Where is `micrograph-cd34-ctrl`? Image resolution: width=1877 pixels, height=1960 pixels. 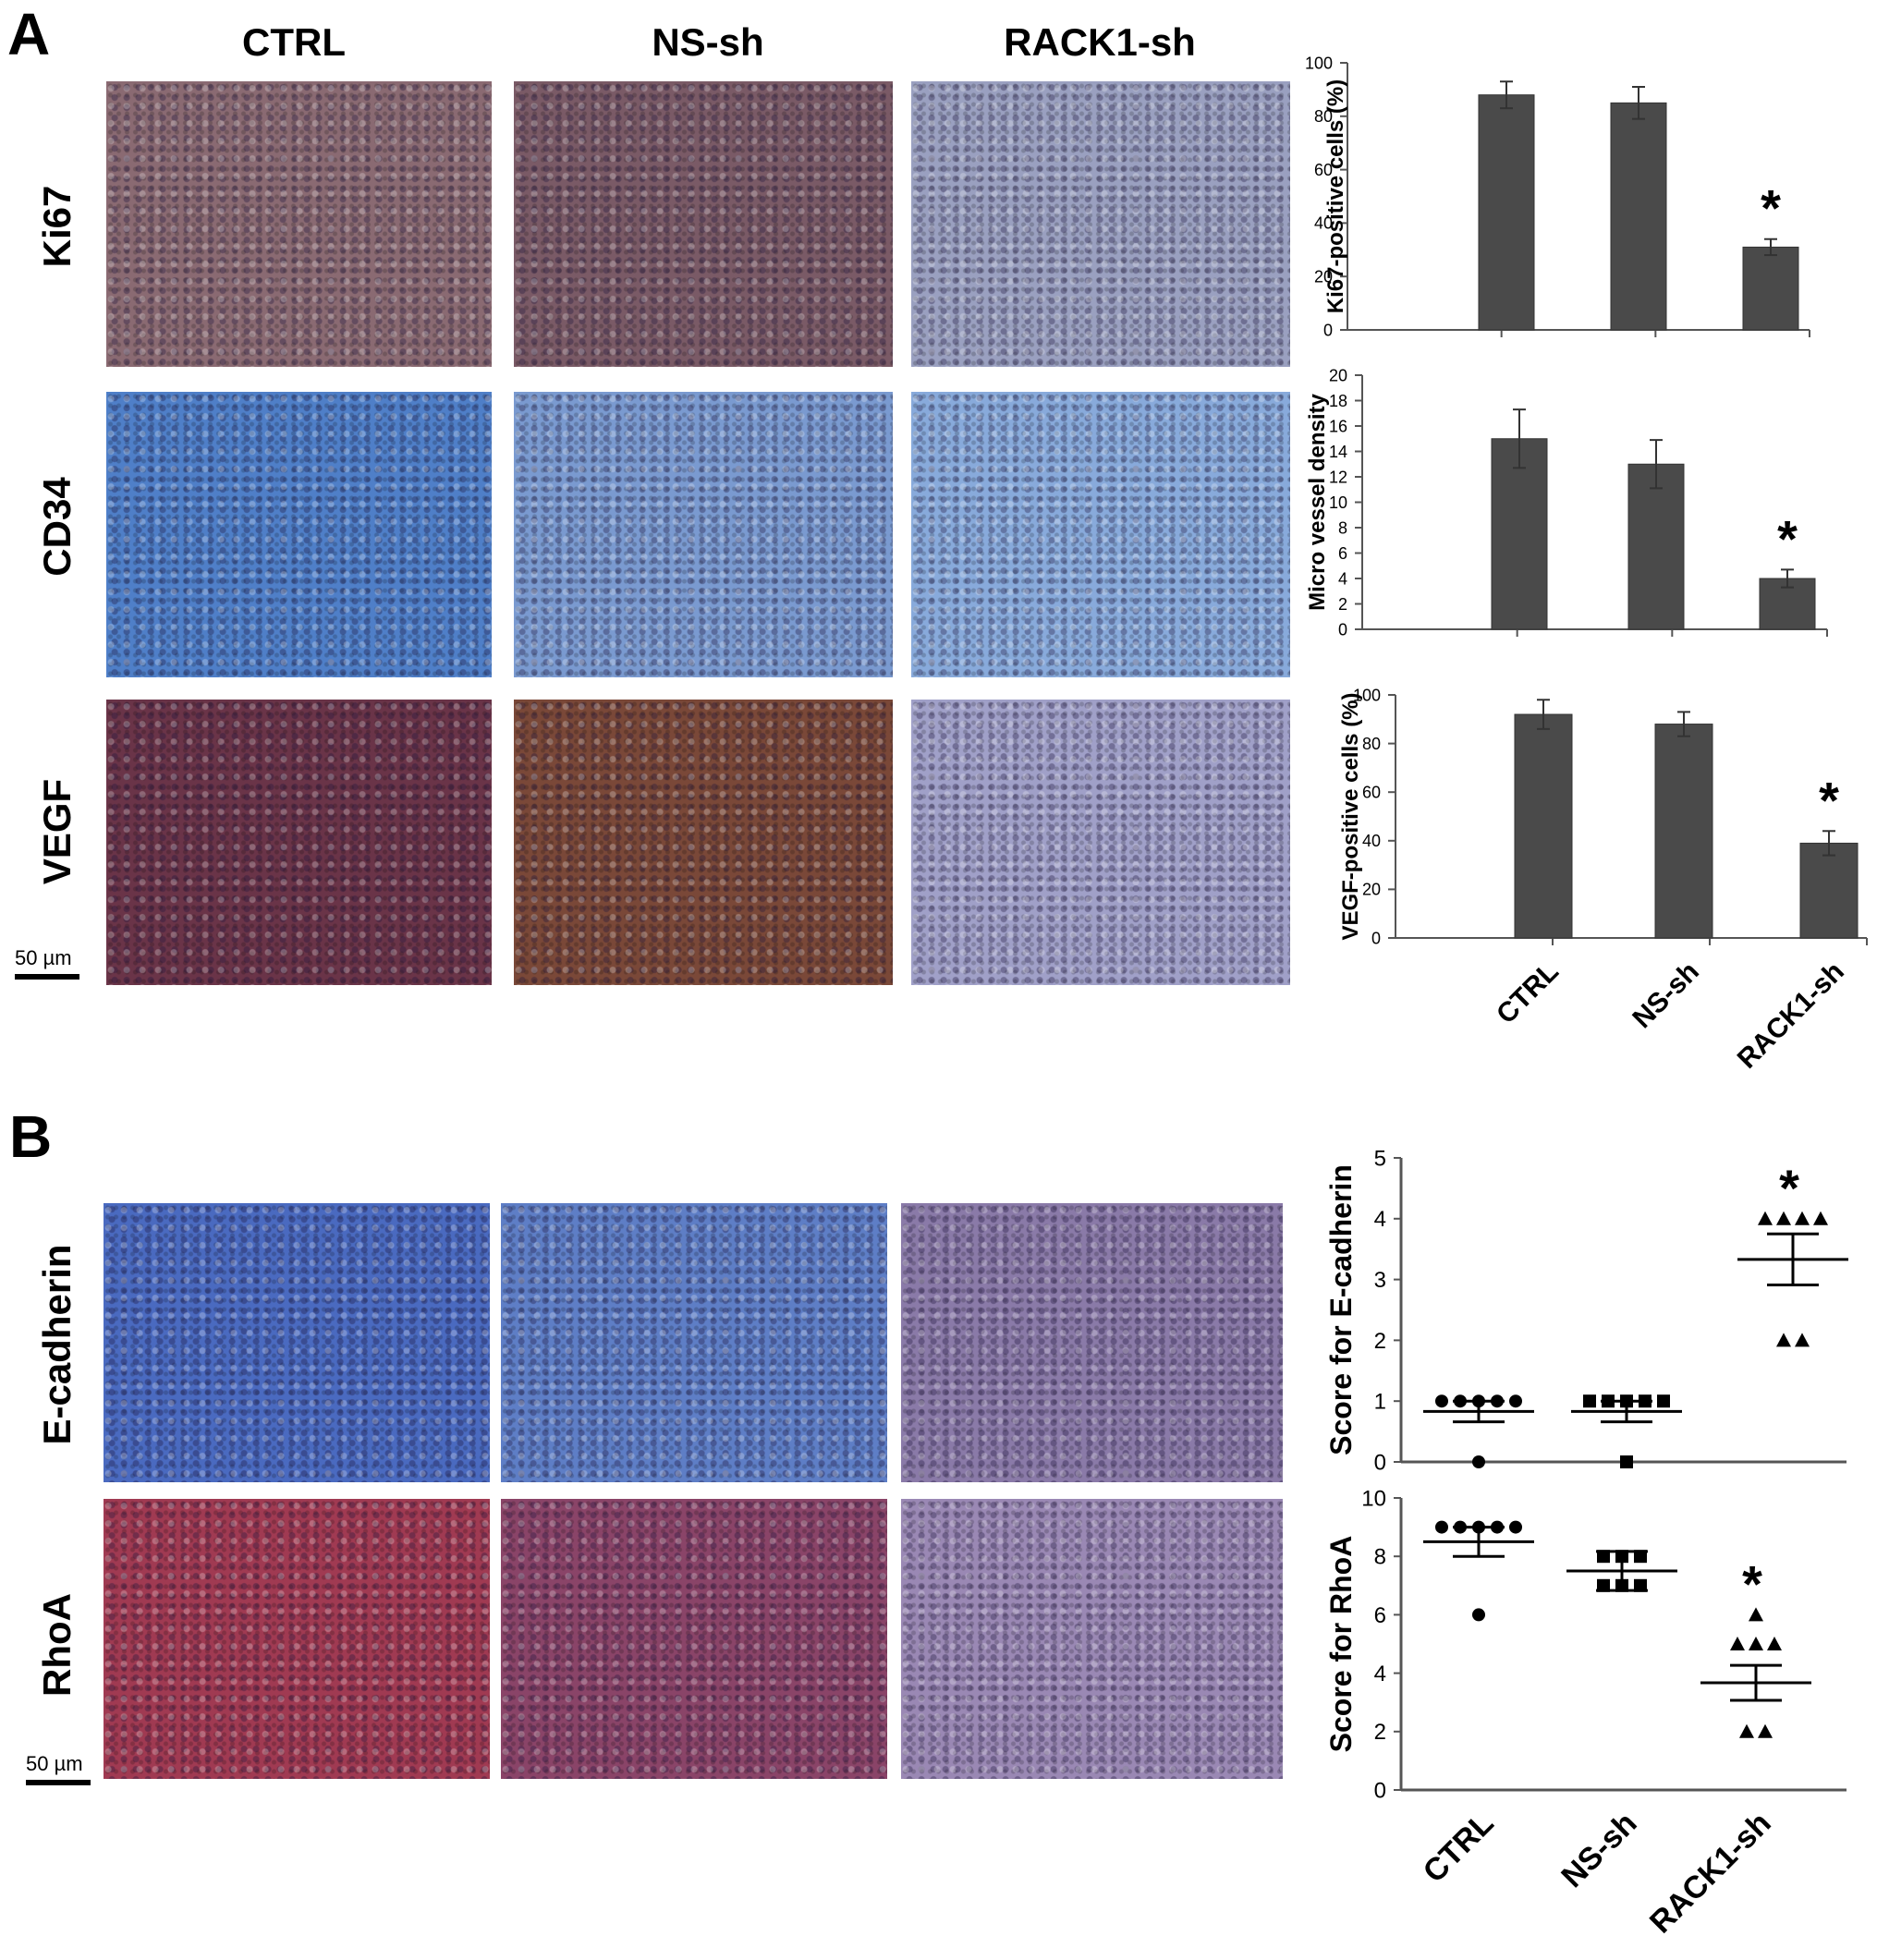
micrograph-cd34-ctrl is located at coordinates (299, 534).